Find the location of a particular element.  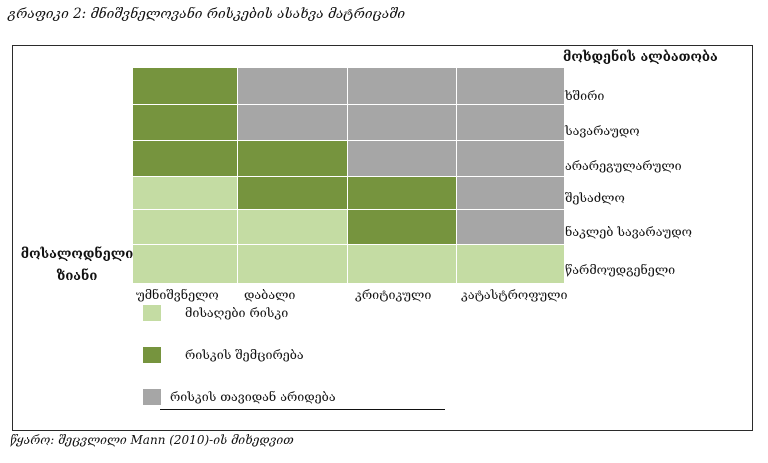

legend-label-mitigate: რისკის შემცირება is located at coordinates (244, 354).